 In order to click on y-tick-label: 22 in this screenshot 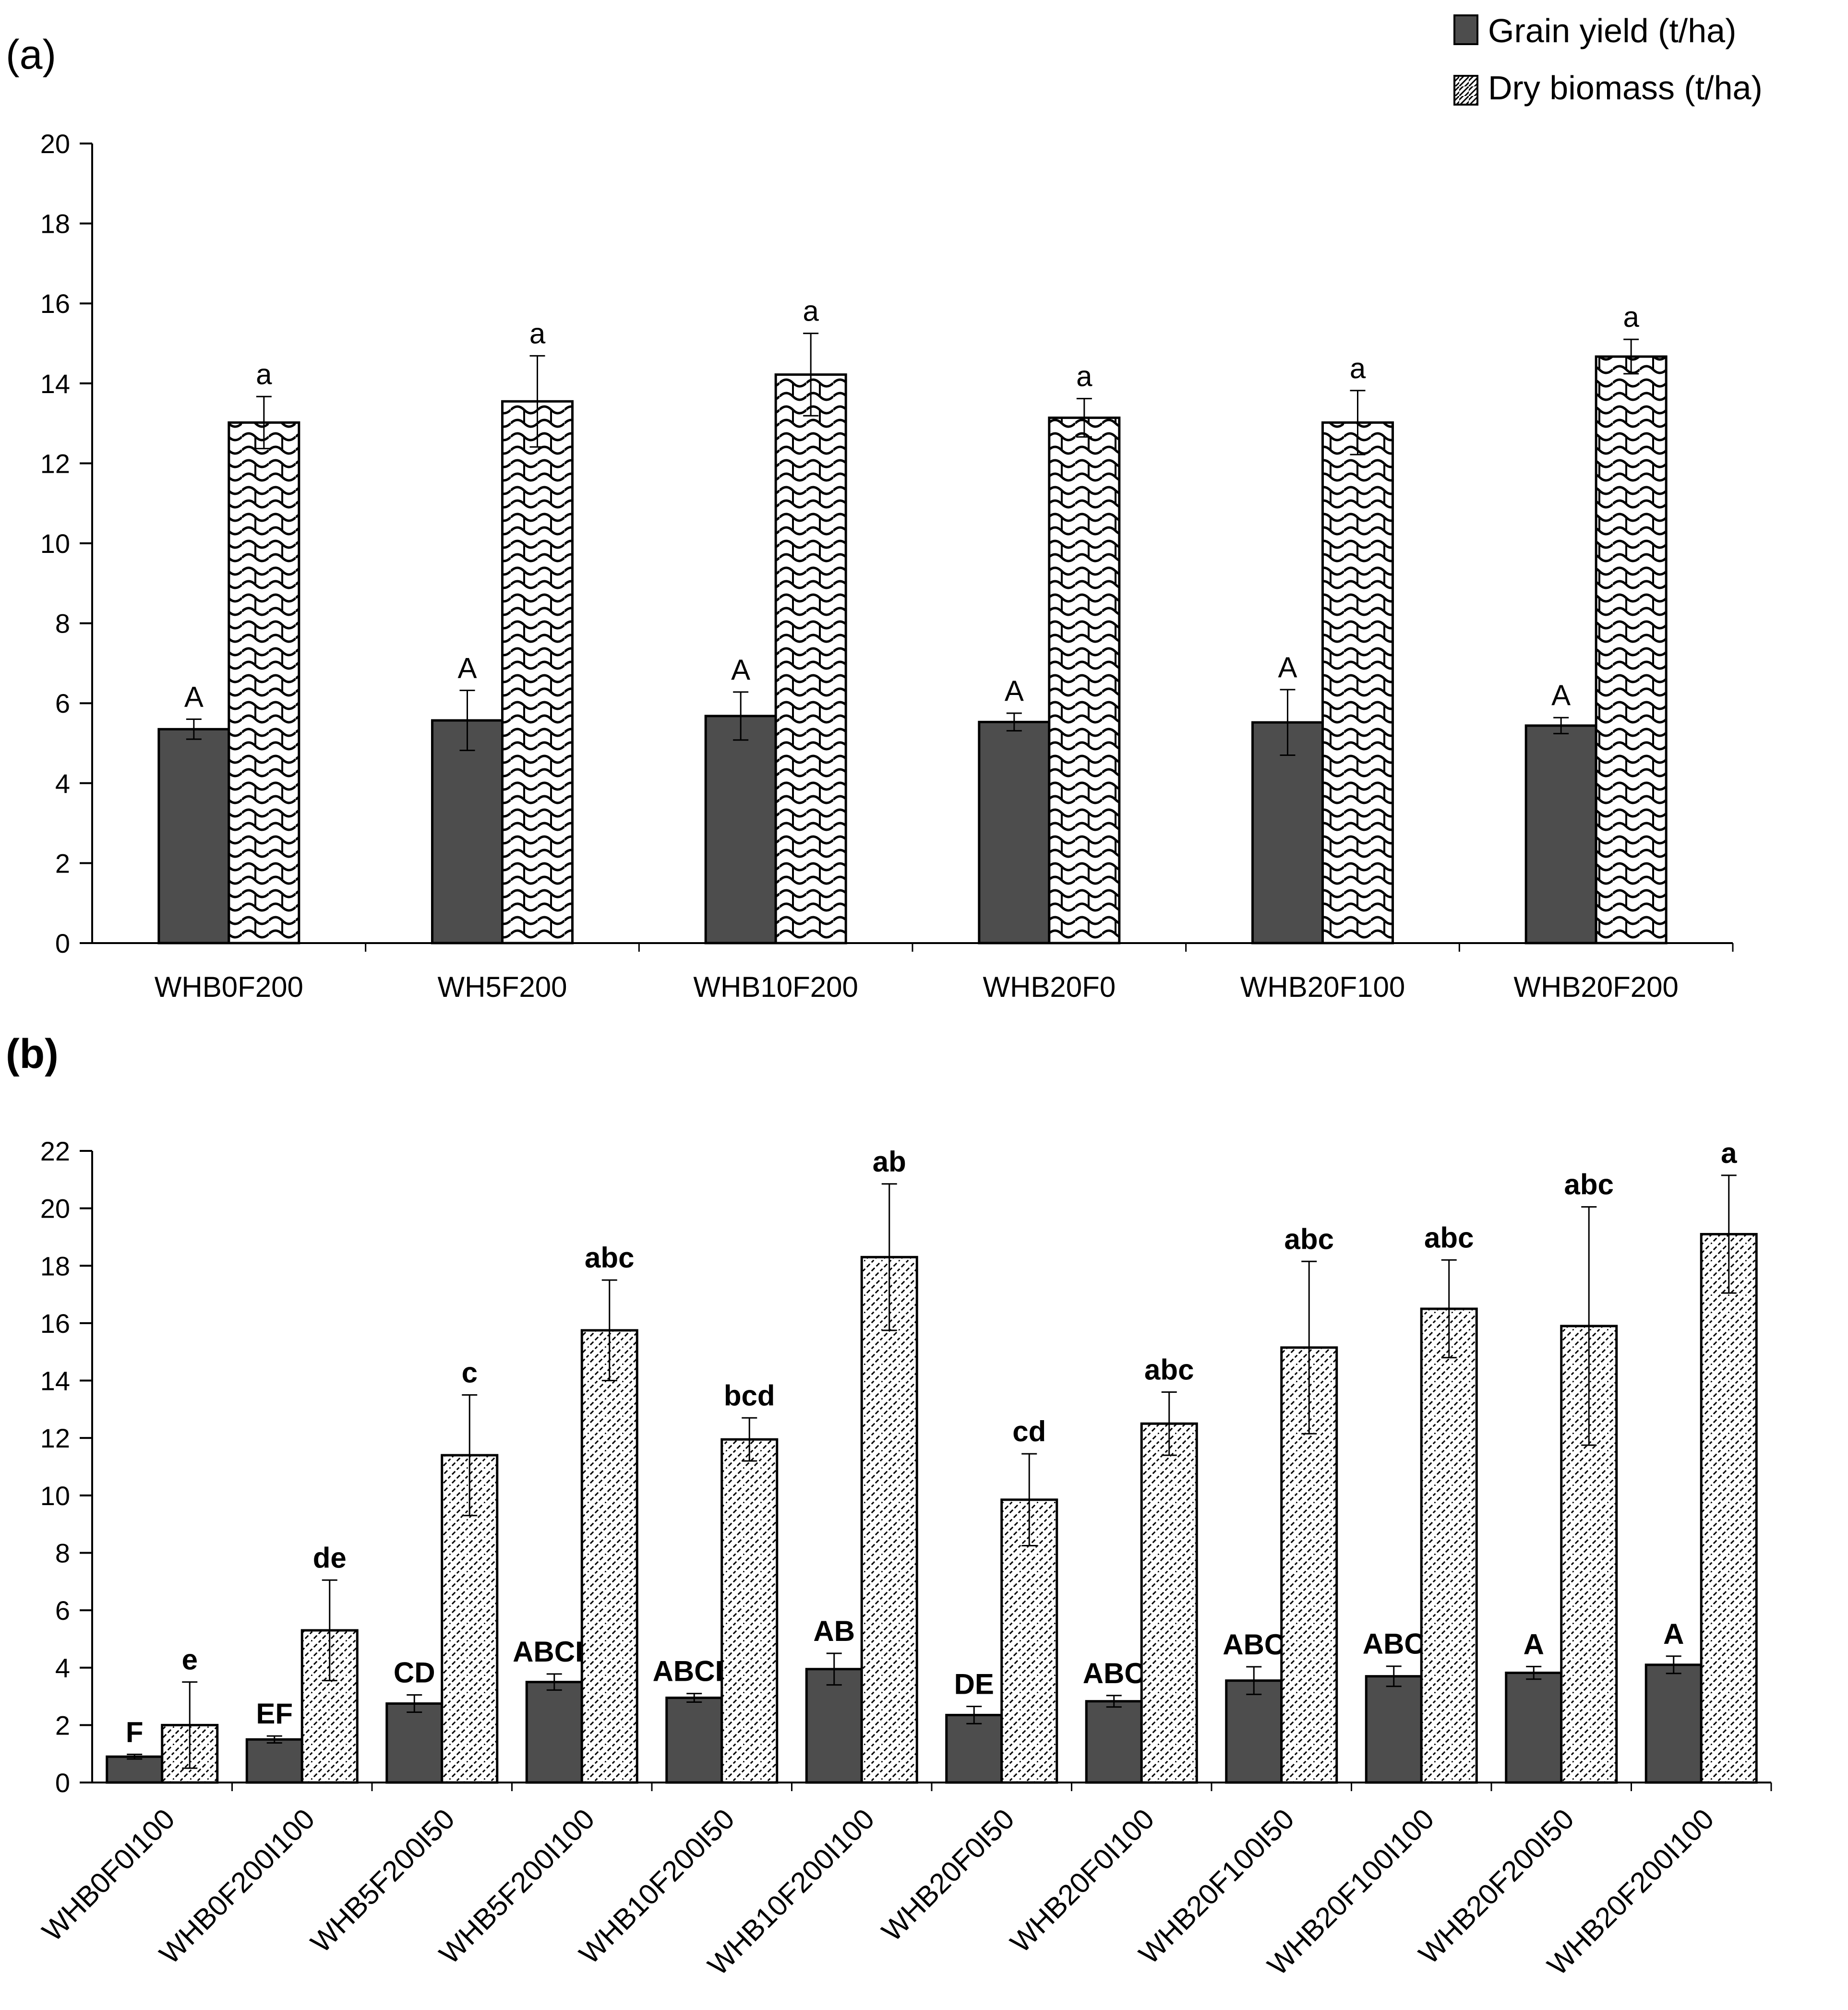, I will do `click(55, 1151)`.